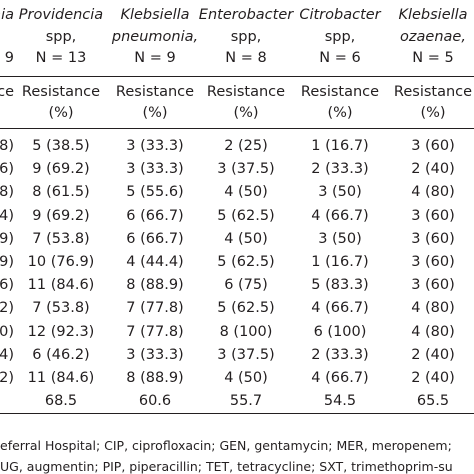 This screenshot has height=474, width=474. I want to click on header-cell: Enterobacter, so click(246, 15).